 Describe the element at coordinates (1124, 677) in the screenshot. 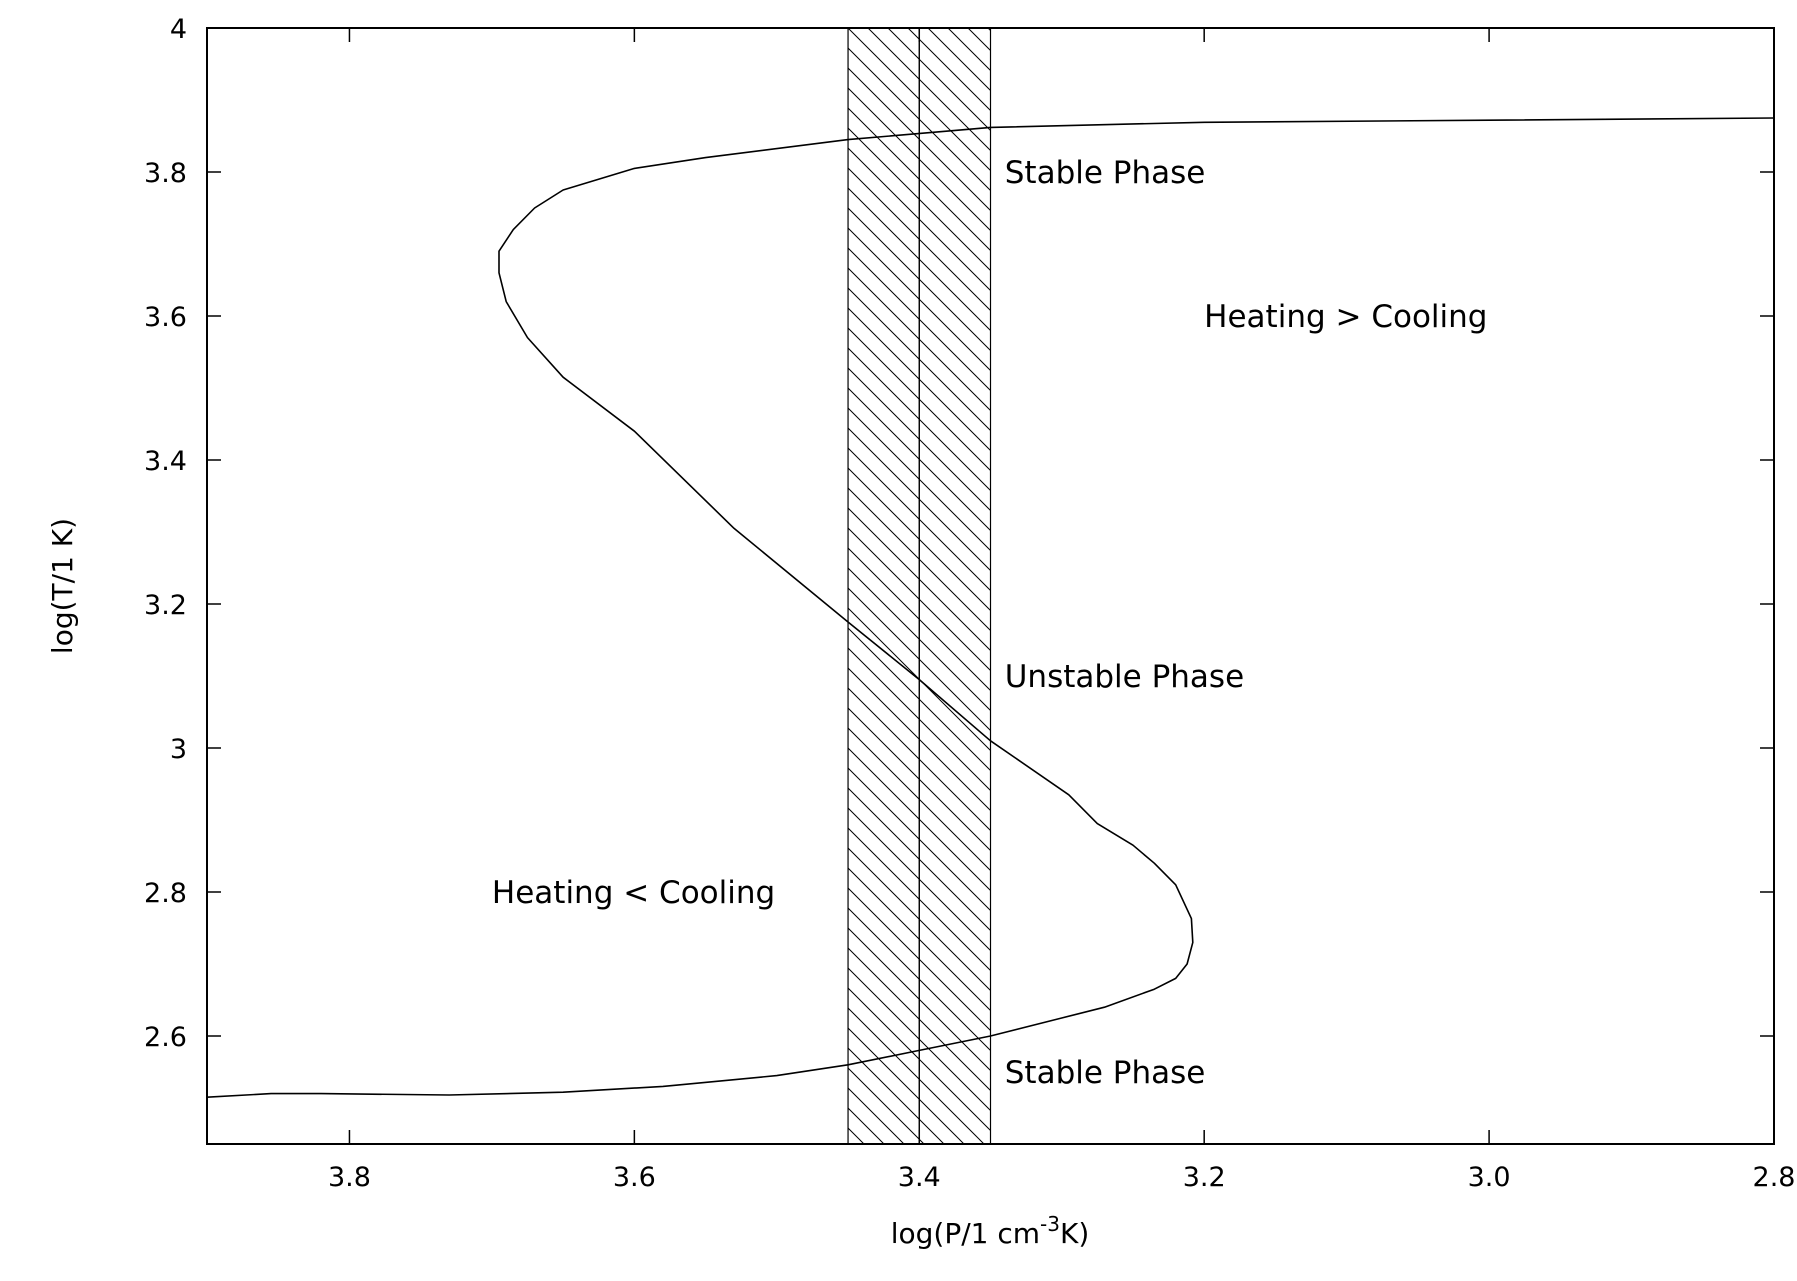

I see `annotation-label: Unstable Phase` at that location.